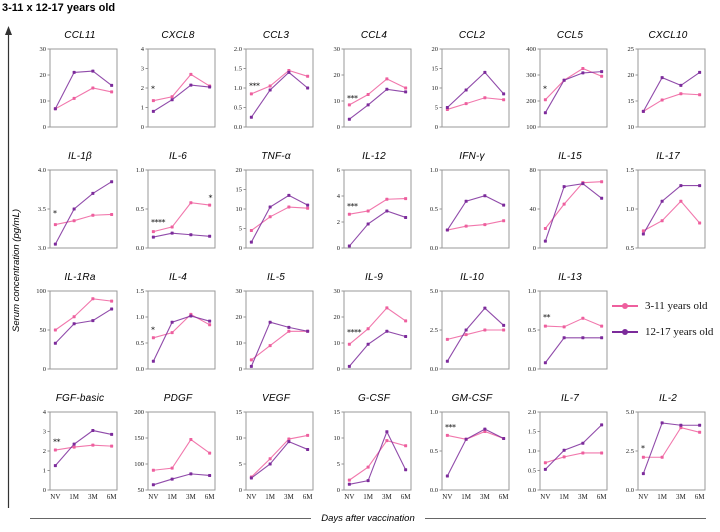  Describe the element at coordinates (178, 156) in the screenshot. I see `panel-title: IL-6` at that location.